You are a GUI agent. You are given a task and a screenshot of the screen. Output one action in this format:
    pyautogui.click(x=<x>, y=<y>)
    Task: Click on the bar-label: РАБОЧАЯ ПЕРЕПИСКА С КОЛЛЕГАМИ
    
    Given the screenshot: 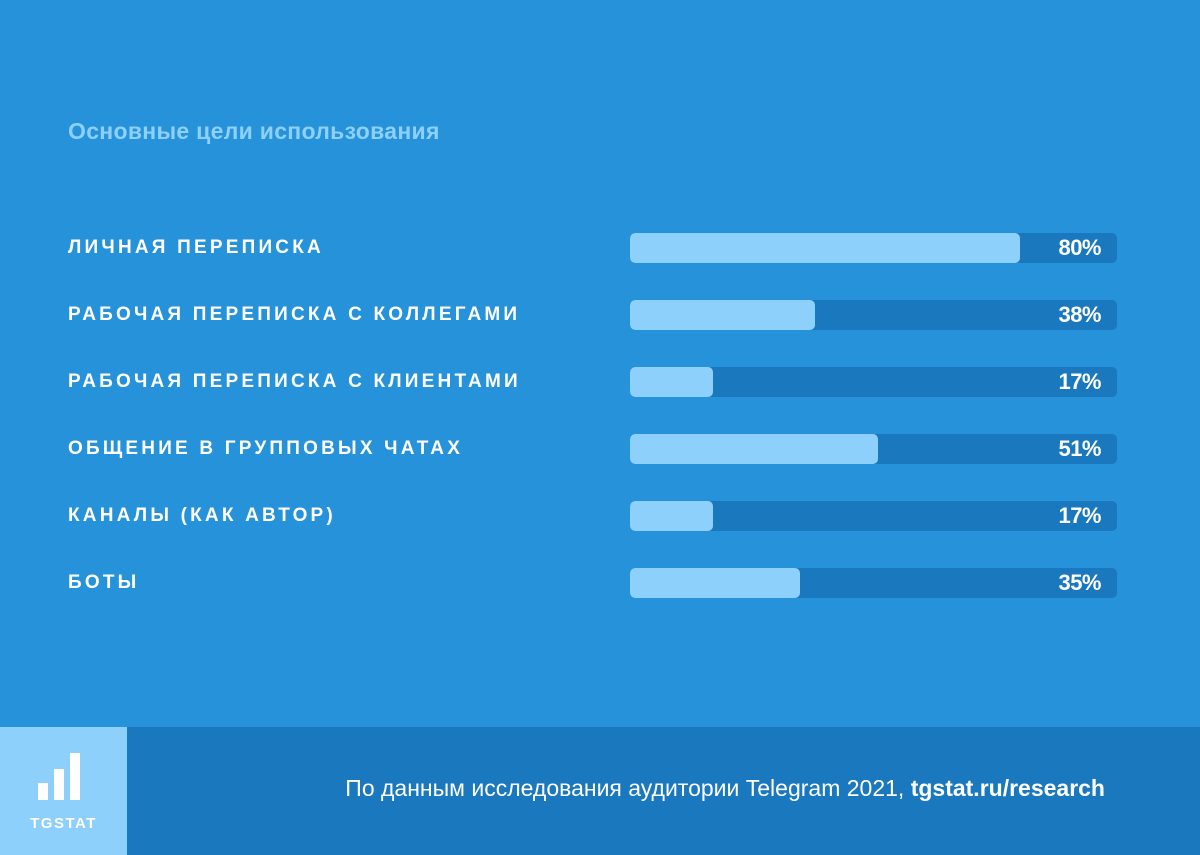 What is the action you would take?
    pyautogui.click(x=294, y=314)
    